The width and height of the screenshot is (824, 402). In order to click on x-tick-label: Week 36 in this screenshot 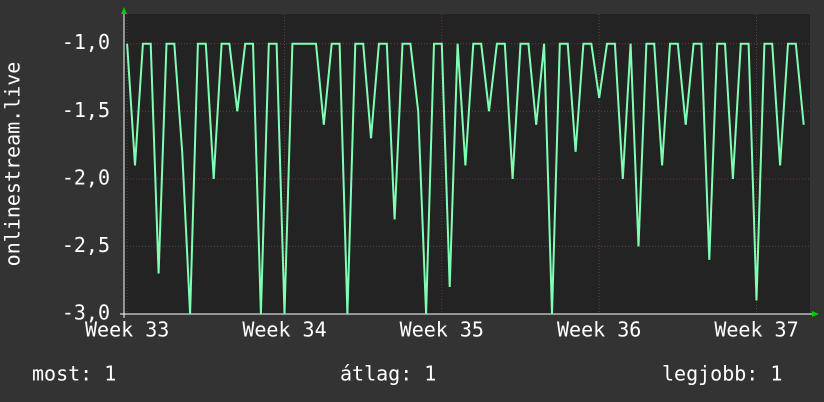, I will do `click(599, 330)`.